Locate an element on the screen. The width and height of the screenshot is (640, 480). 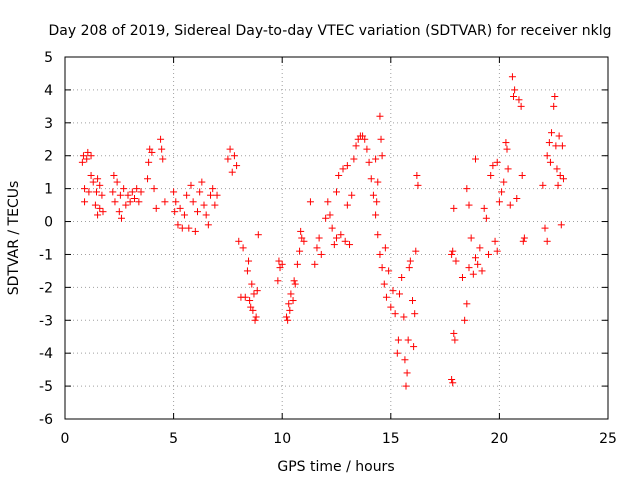
y-tick-label: 1 is located at coordinates (48, 190).